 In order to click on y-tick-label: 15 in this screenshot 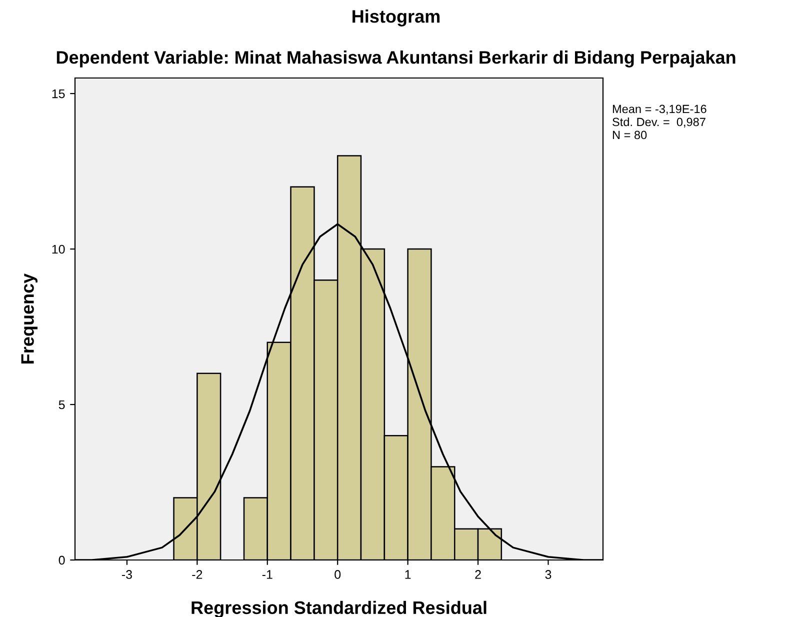, I will do `click(58, 93)`.